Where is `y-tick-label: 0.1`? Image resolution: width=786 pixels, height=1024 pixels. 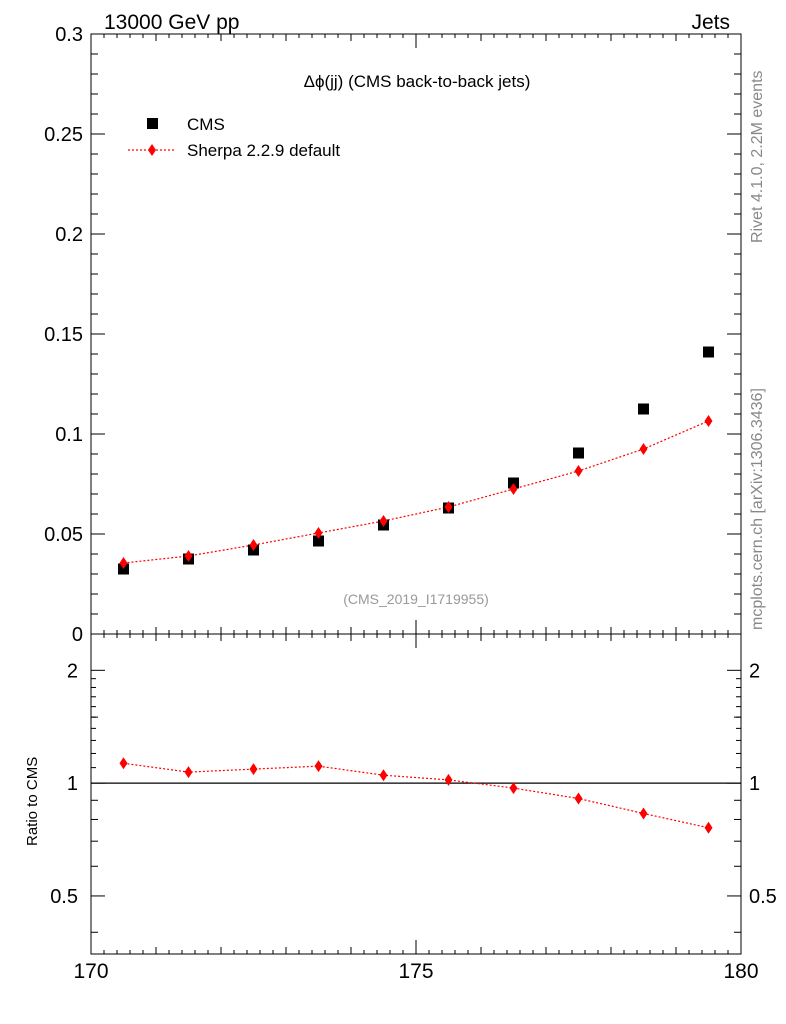 y-tick-label: 0.1 is located at coordinates (69, 435).